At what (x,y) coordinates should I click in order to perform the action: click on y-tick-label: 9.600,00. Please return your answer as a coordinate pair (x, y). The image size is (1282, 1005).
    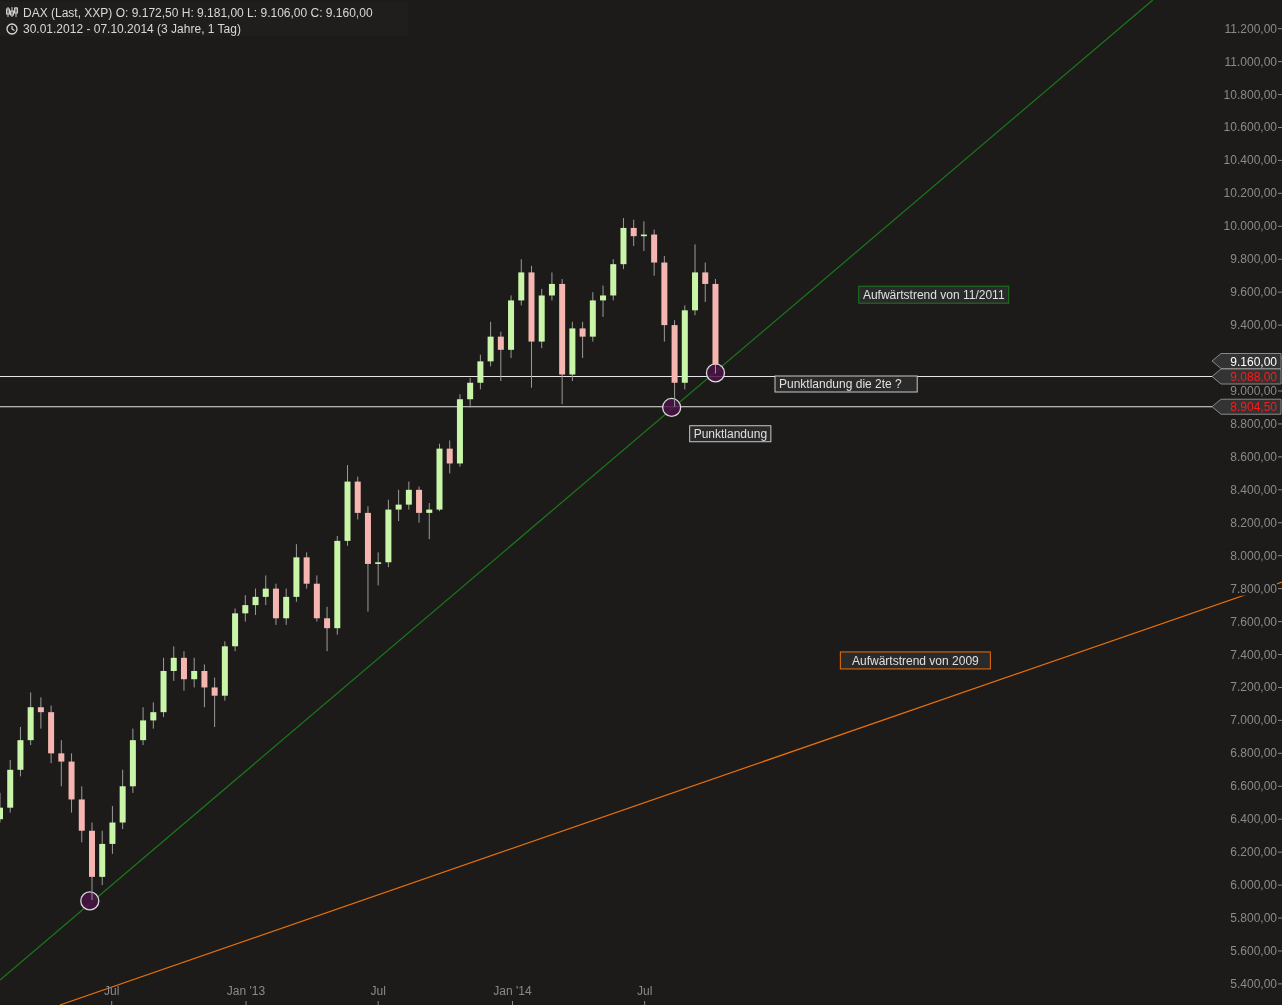
    Looking at the image, I should click on (1254, 292).